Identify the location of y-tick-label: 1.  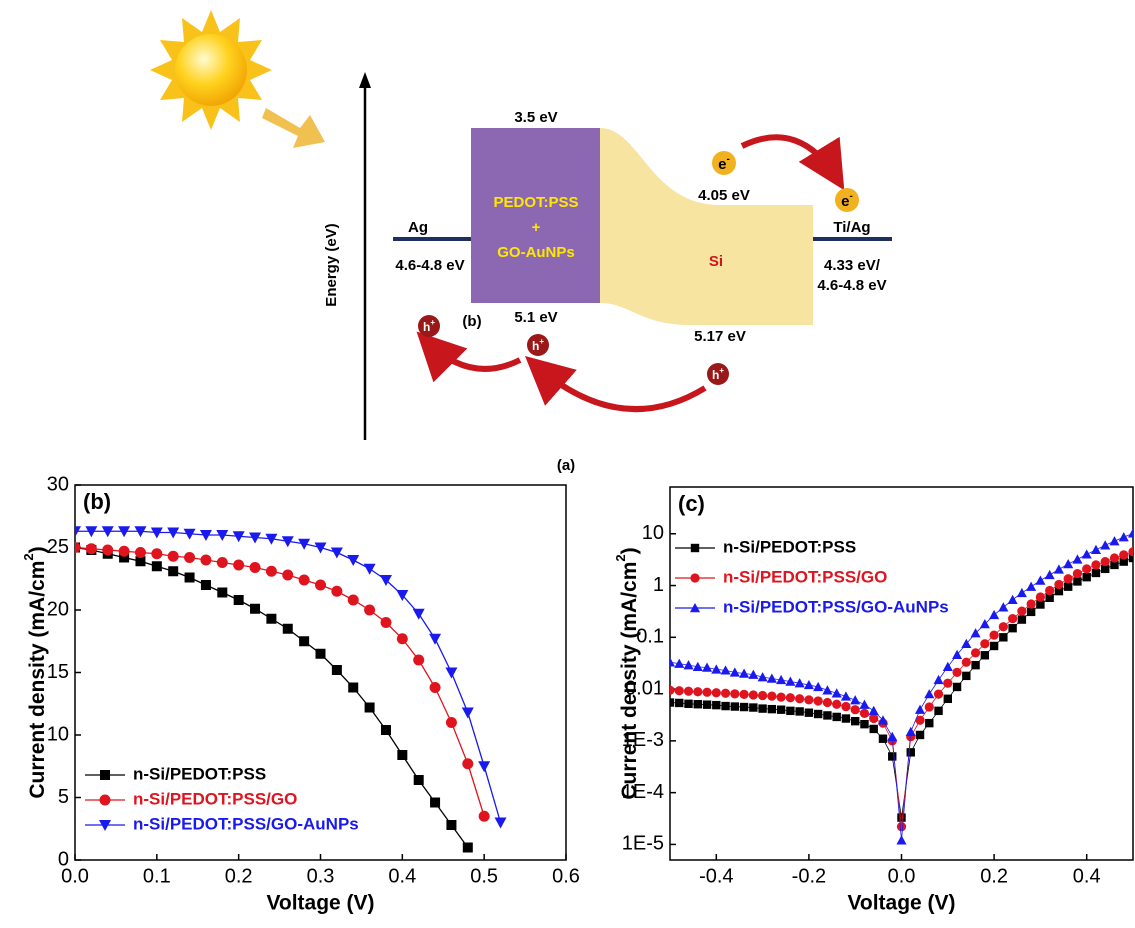
(658, 585).